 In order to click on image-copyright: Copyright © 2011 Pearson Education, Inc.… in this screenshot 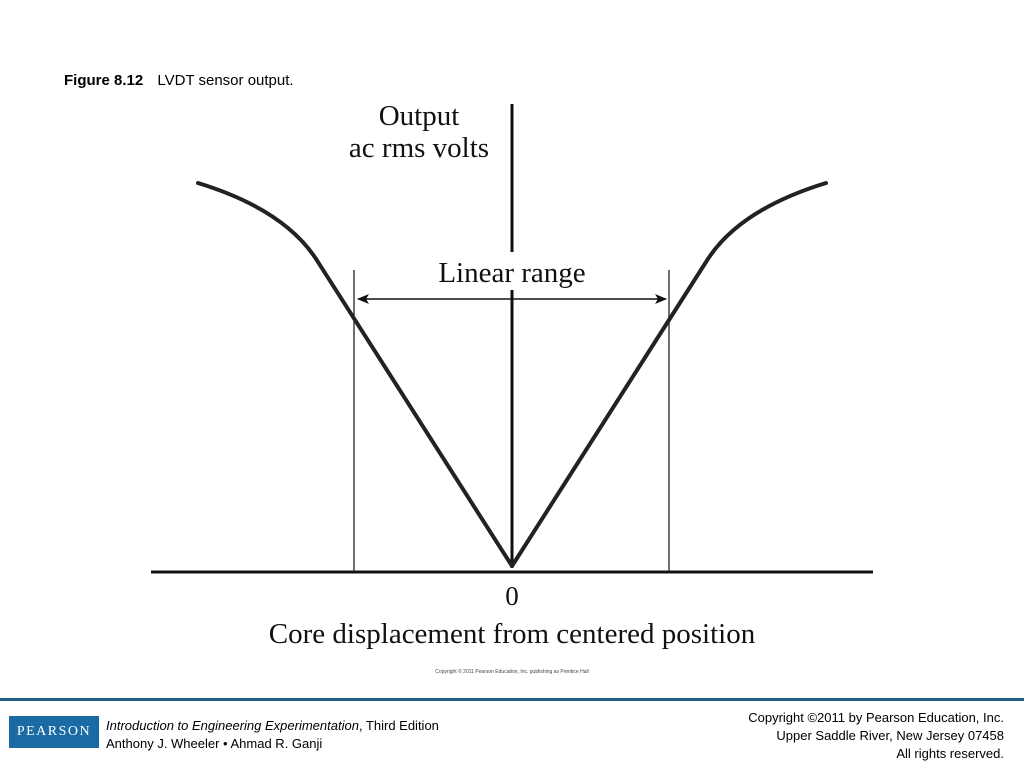, I will do `click(512, 672)`.